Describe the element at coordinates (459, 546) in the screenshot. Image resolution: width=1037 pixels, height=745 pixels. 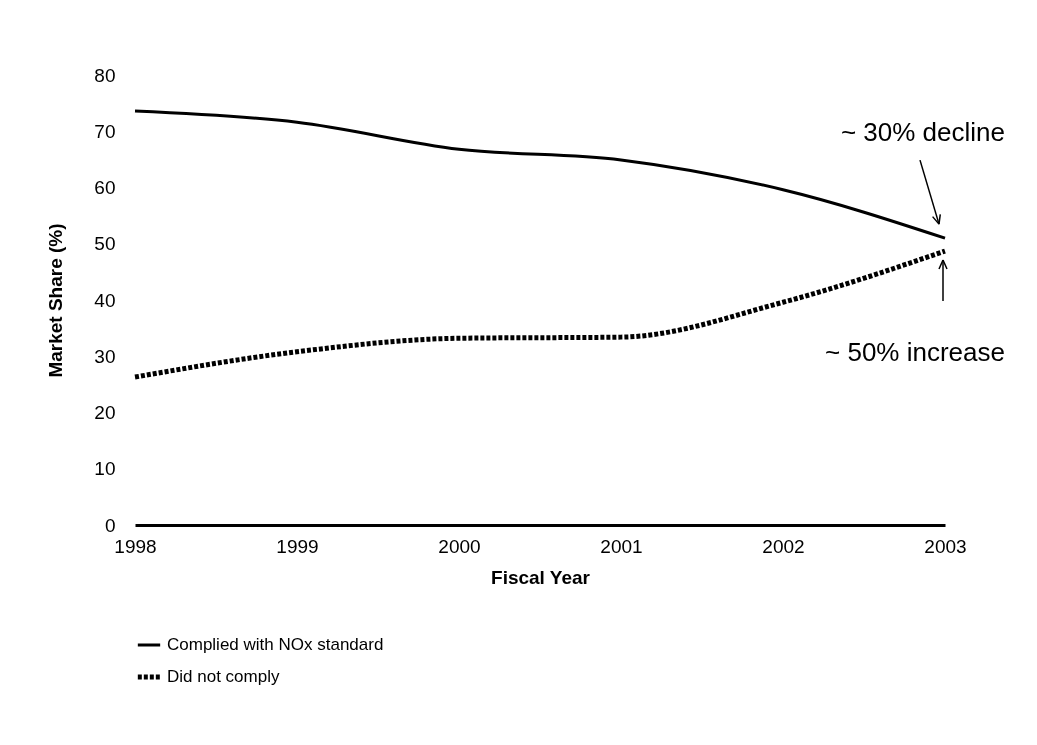
I see `x-tick-label: 2000` at that location.